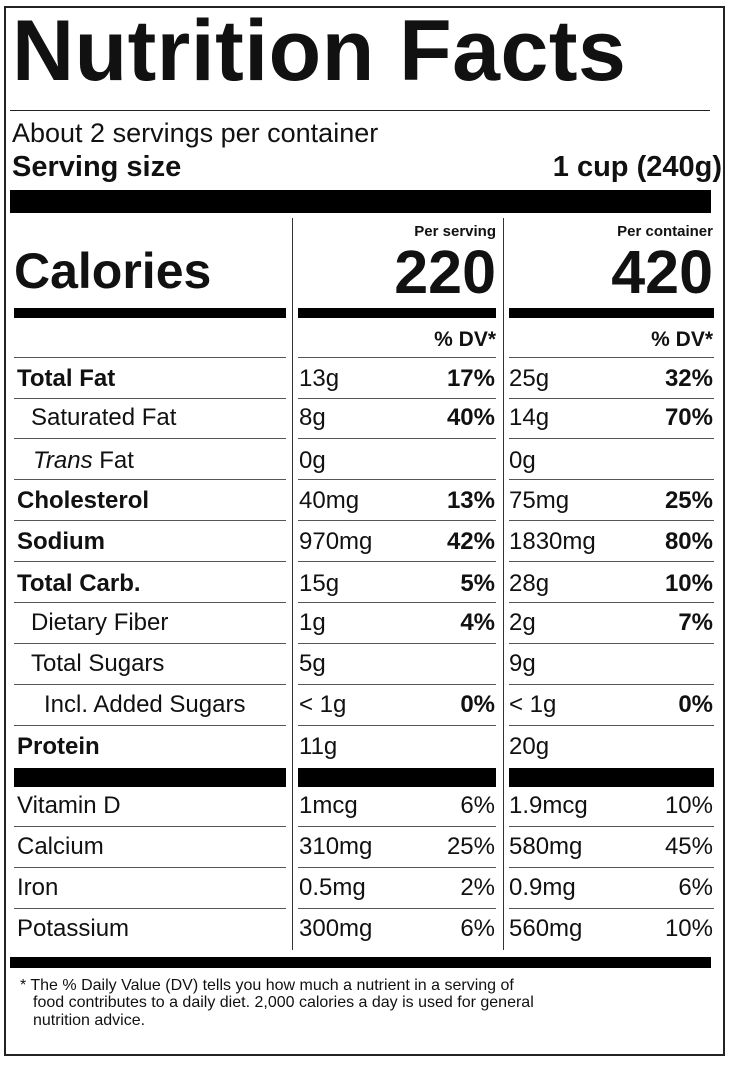  I want to click on serving-dv: 40%, so click(470, 417).